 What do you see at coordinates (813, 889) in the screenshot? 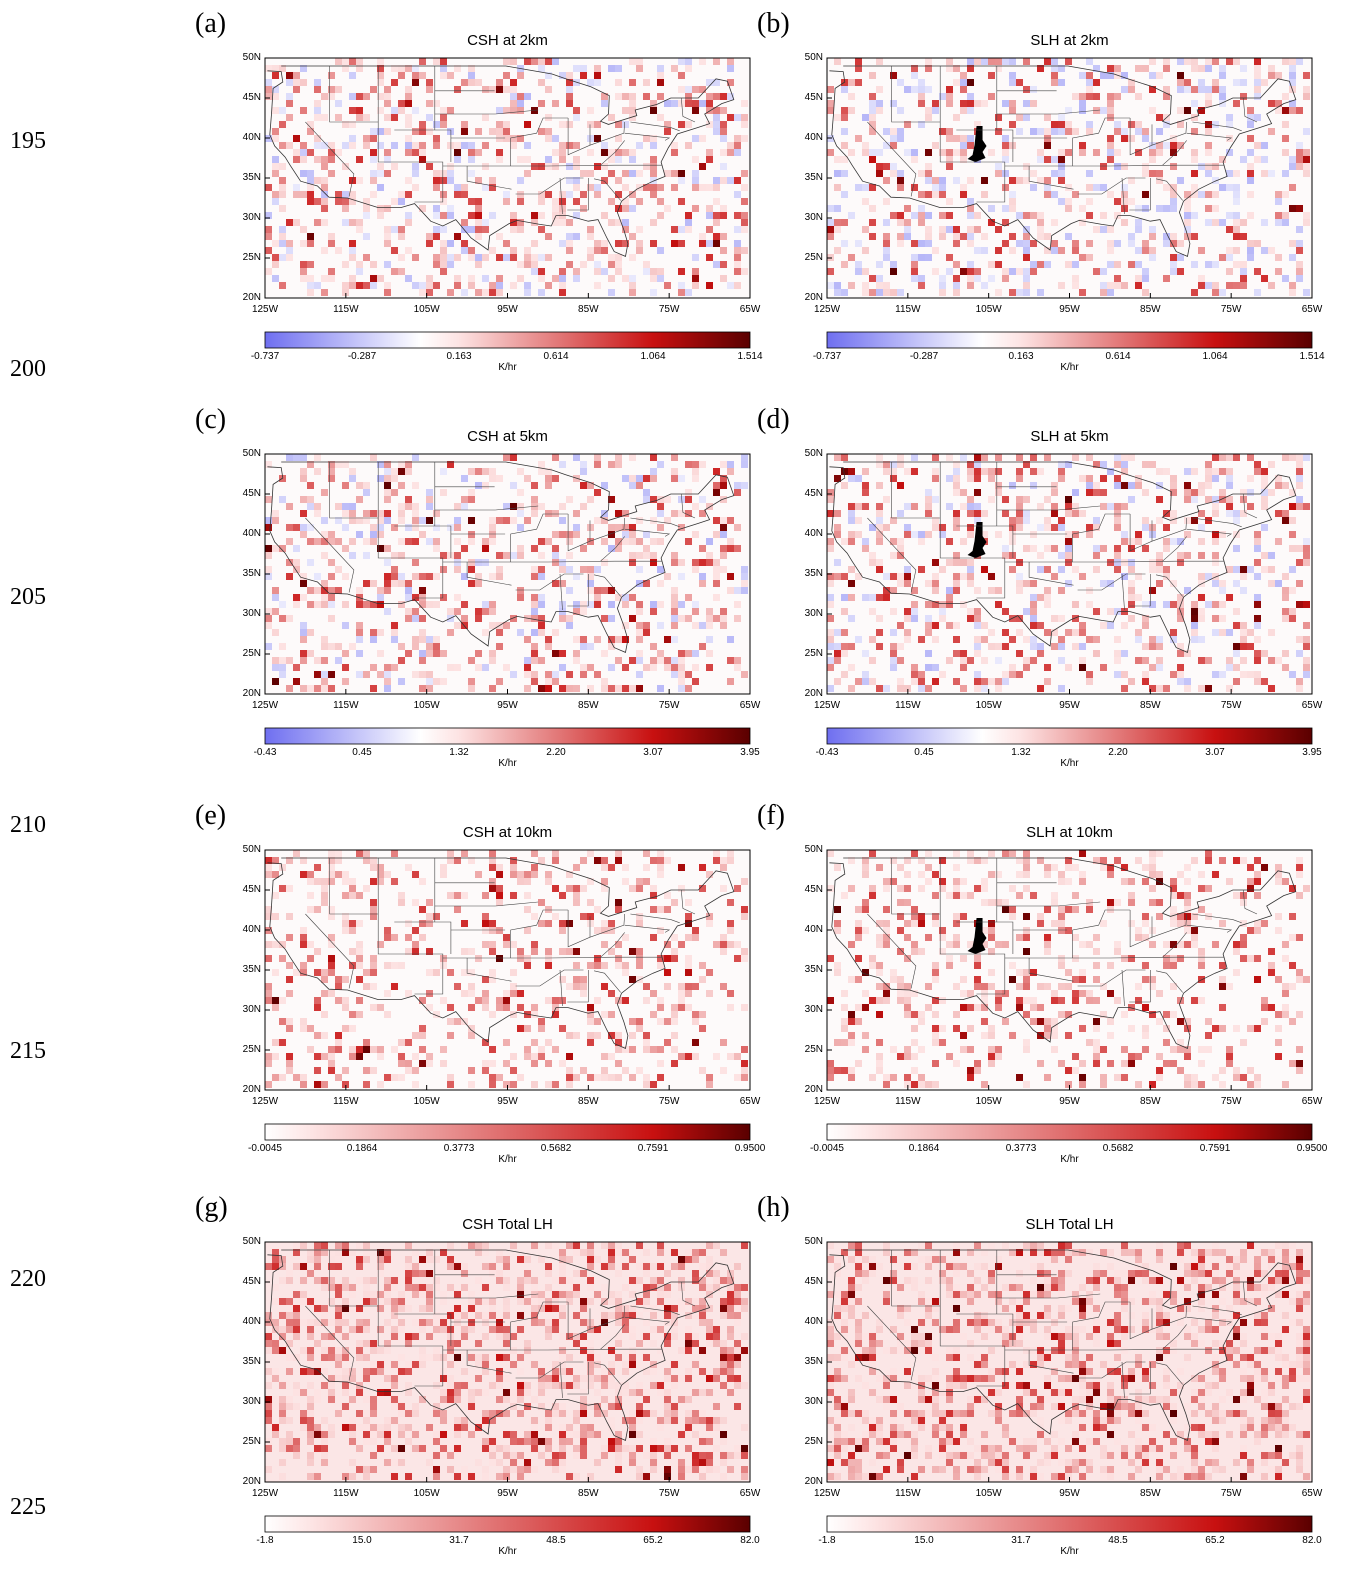
I see `lat-tick-label: 45N` at bounding box center [813, 889].